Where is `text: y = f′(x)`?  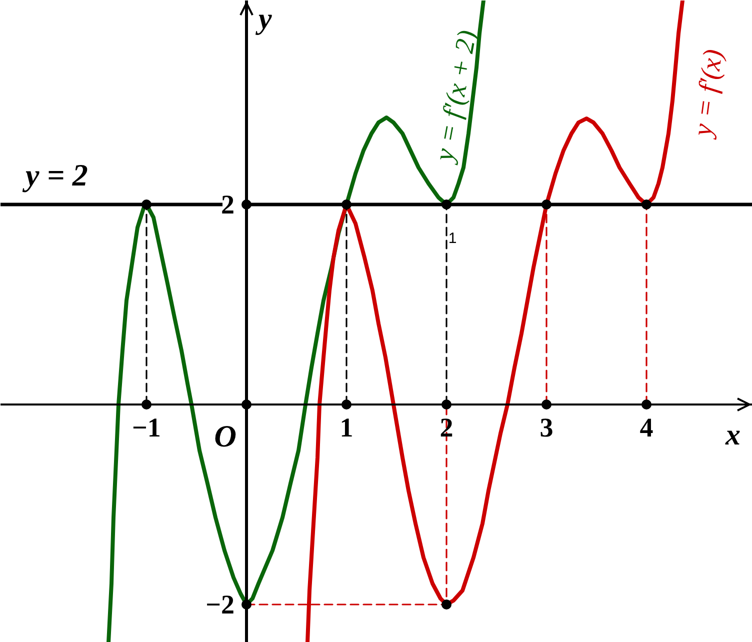
text: y = f′(x) is located at coordinates (707, 94).